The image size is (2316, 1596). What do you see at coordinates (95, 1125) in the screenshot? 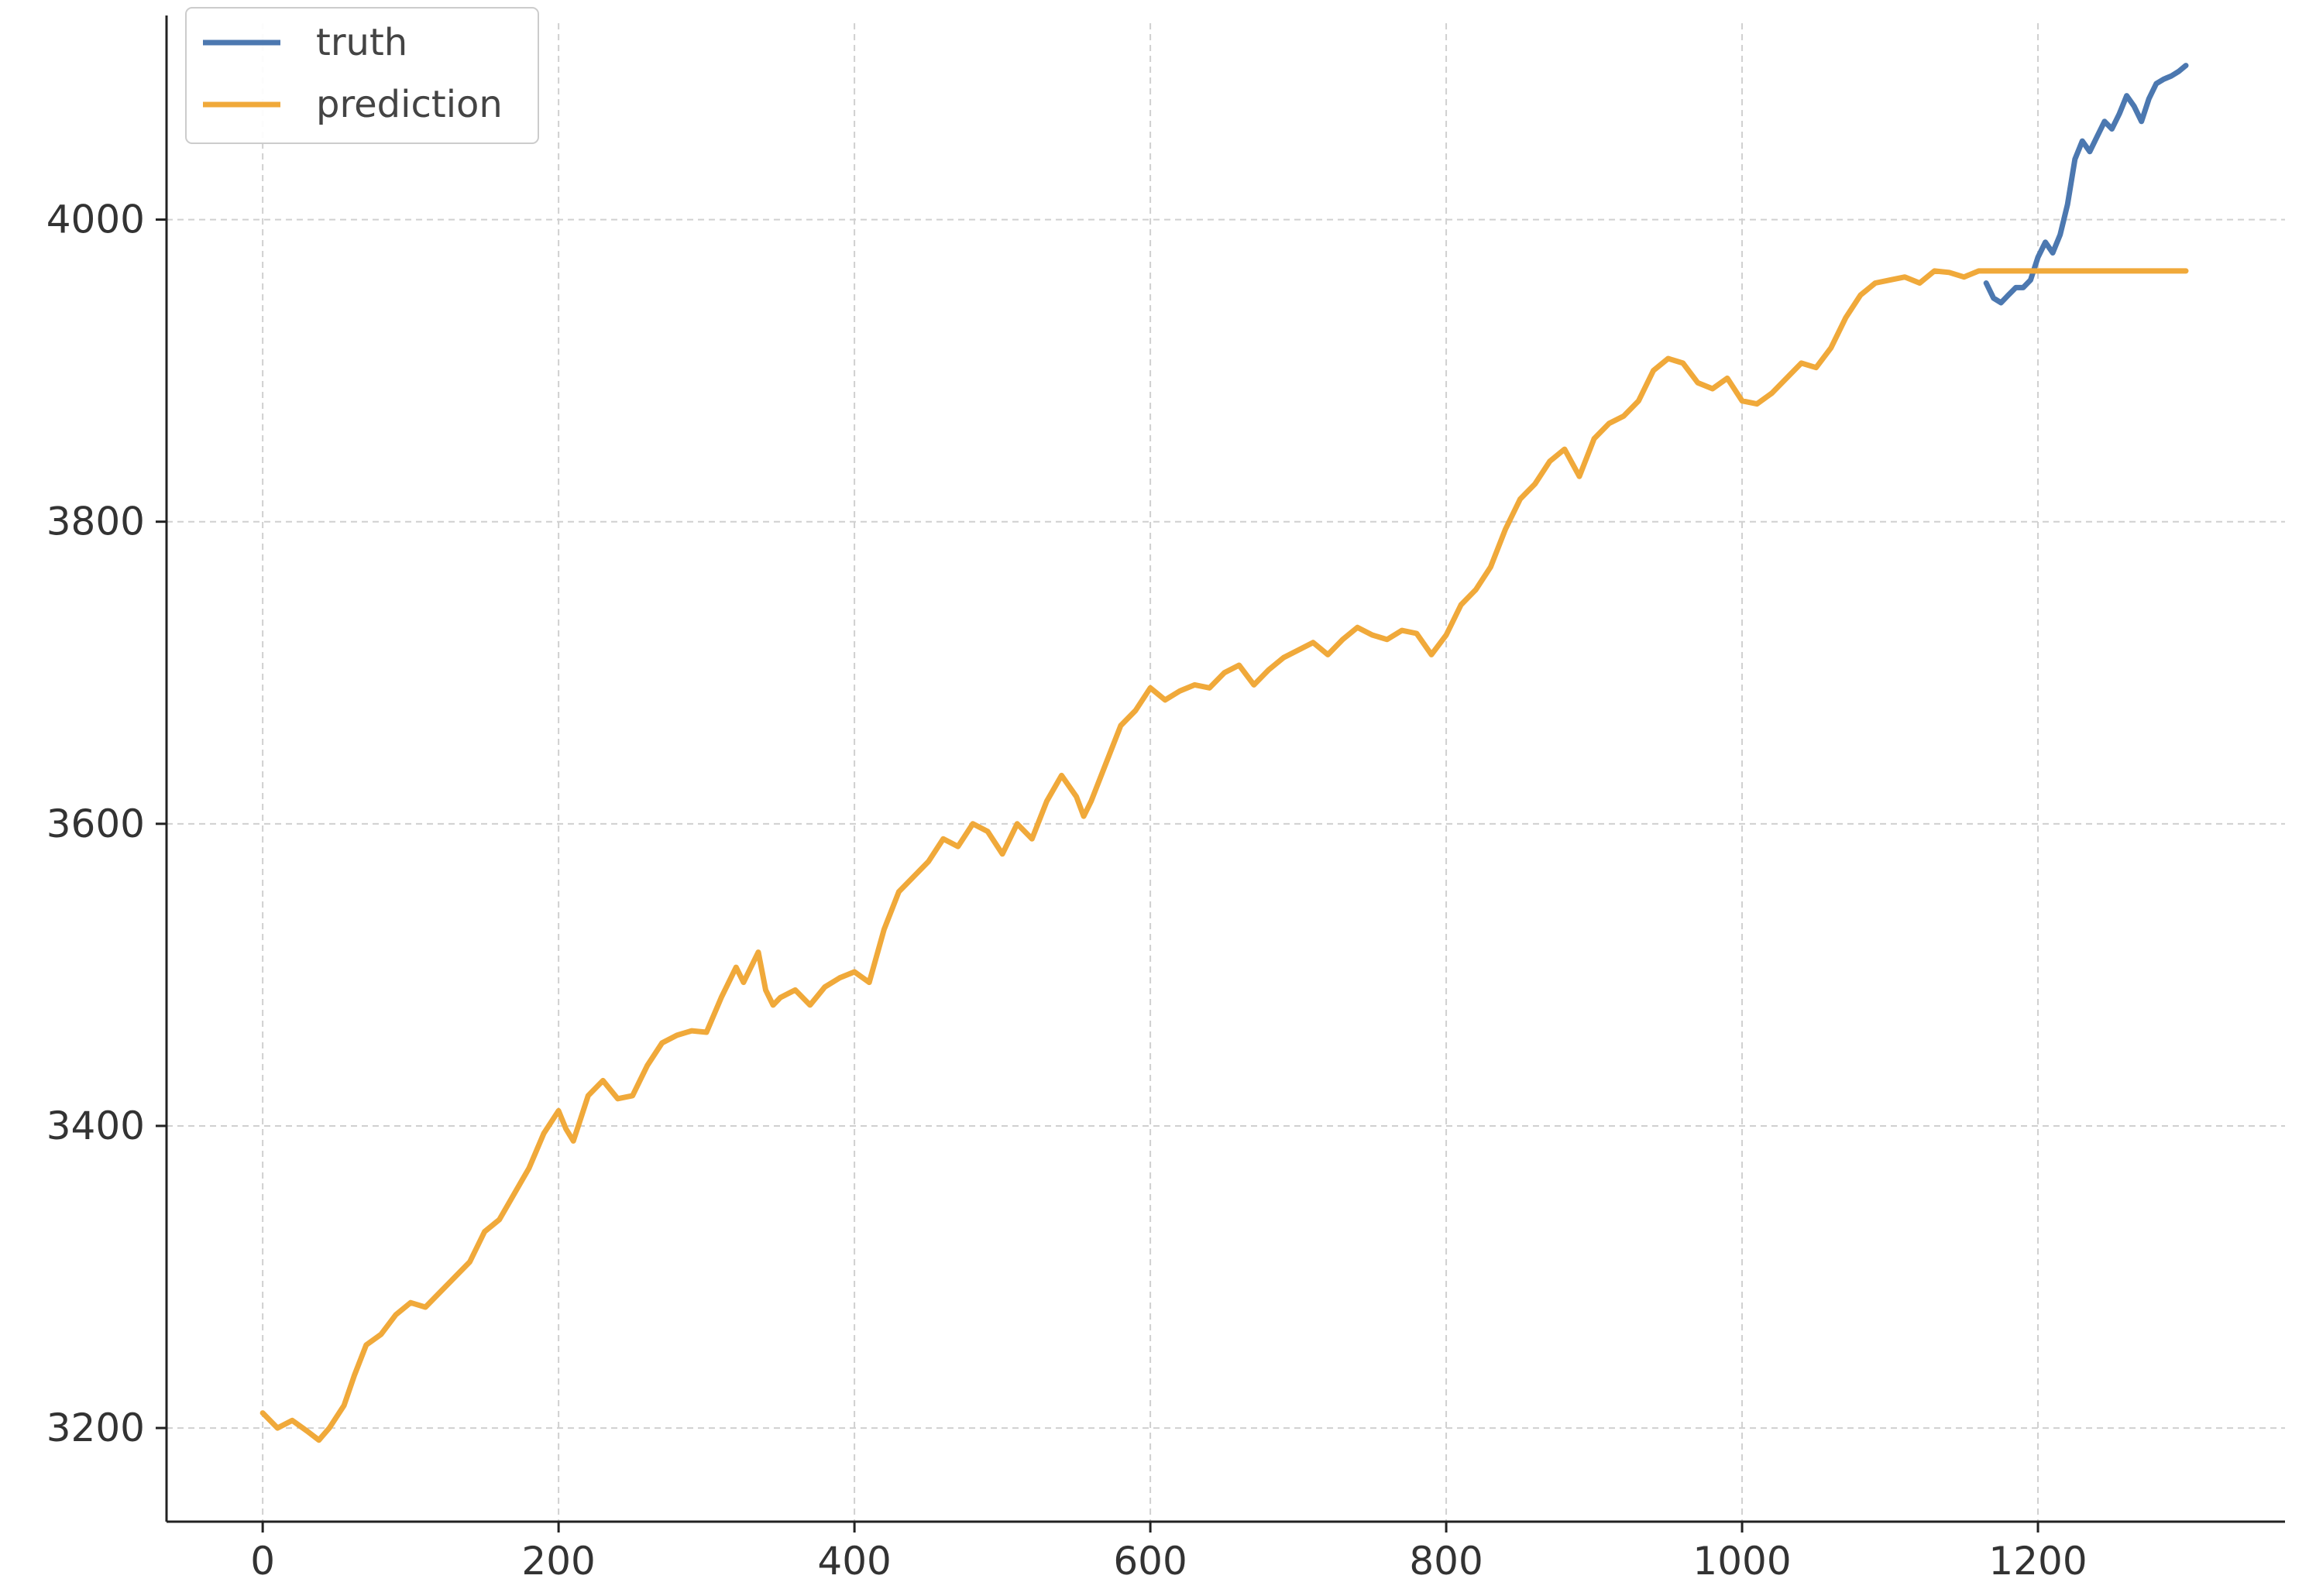
I see `y-tick-label: 3400` at bounding box center [95, 1125].